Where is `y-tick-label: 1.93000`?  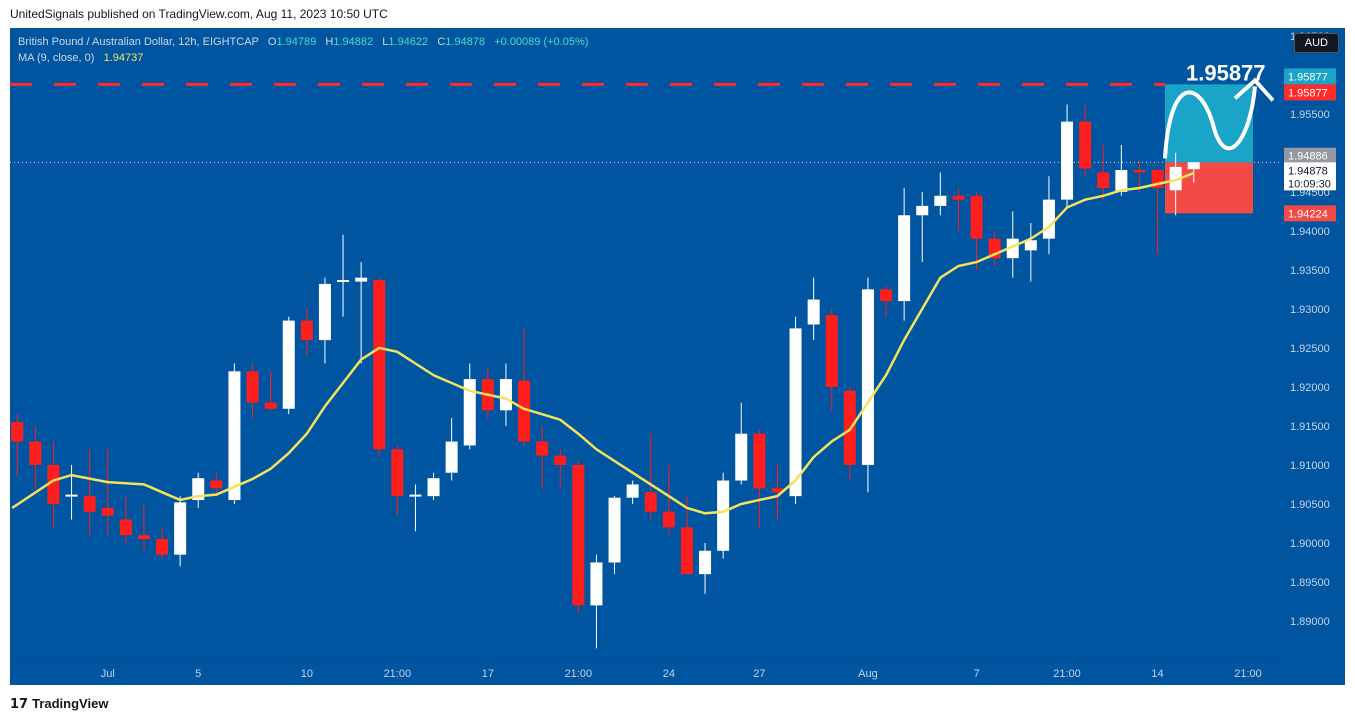 y-tick-label: 1.93000 is located at coordinates (1310, 310).